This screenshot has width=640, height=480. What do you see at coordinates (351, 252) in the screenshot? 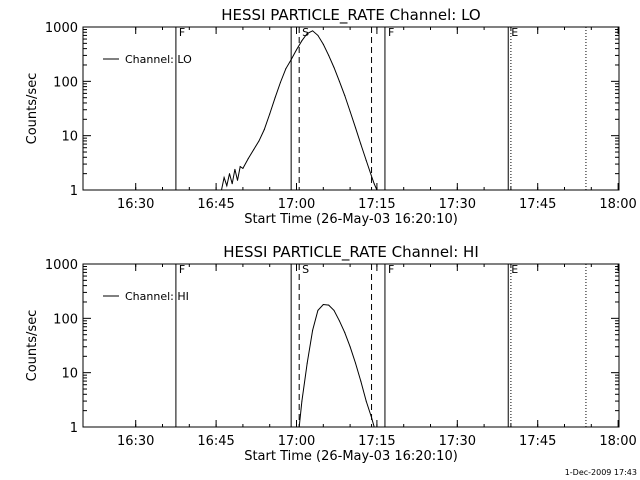
I see `chart-title: HESSI PARTICLE_RATE Channel: HI` at bounding box center [351, 252].